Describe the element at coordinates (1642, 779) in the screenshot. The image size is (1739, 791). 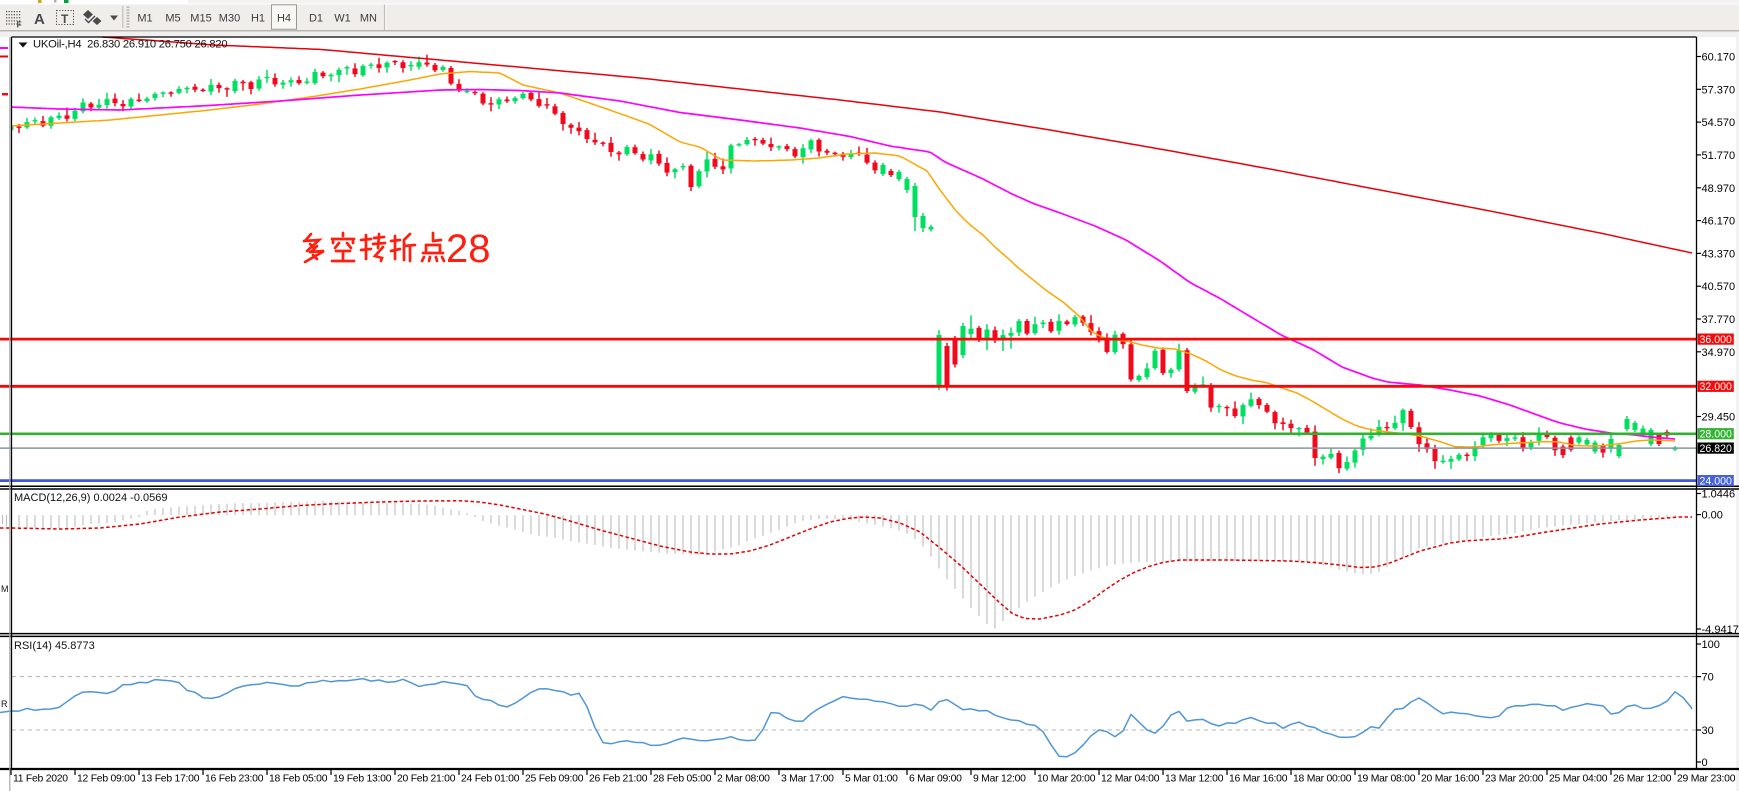
I see `svg-text: 26 Mar 12:00` at that location.